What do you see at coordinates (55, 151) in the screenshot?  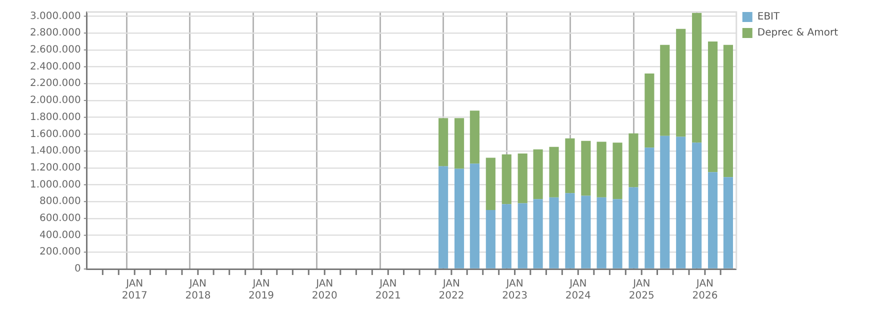 I see `y-tick-label: 1.400.000` at bounding box center [55, 151].